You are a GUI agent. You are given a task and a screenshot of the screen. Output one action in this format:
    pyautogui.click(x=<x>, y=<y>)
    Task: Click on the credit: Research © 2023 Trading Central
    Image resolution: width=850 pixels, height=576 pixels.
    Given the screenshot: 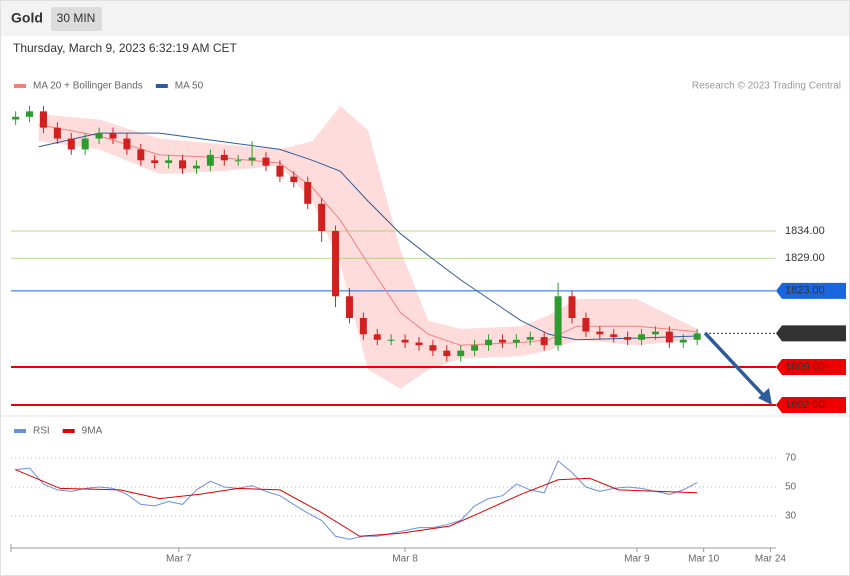 What is the action you would take?
    pyautogui.click(x=766, y=86)
    